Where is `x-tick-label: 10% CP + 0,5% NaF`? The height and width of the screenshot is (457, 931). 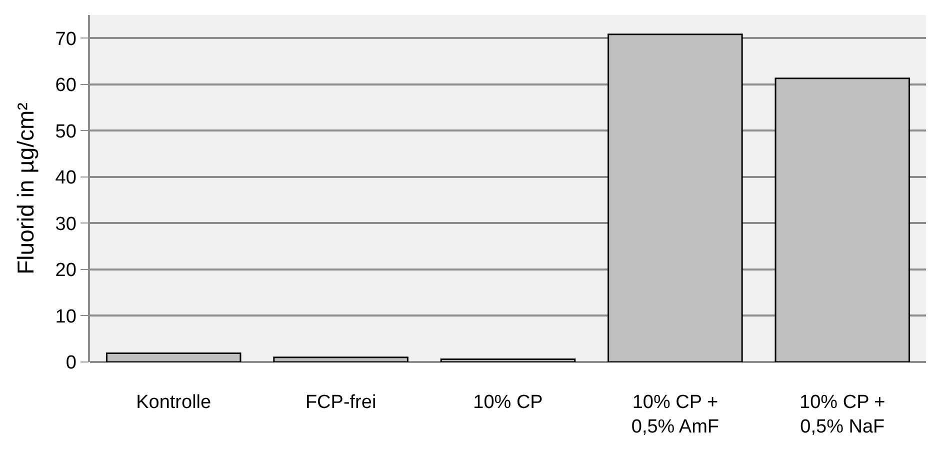
x-tick-label: 10% CP + 0,5% NaF is located at coordinates (843, 415).